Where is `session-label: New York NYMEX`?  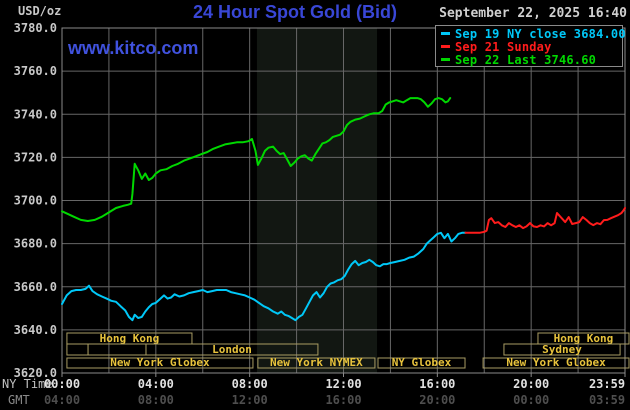
session-label: New York NYMEX is located at coordinates (316, 362).